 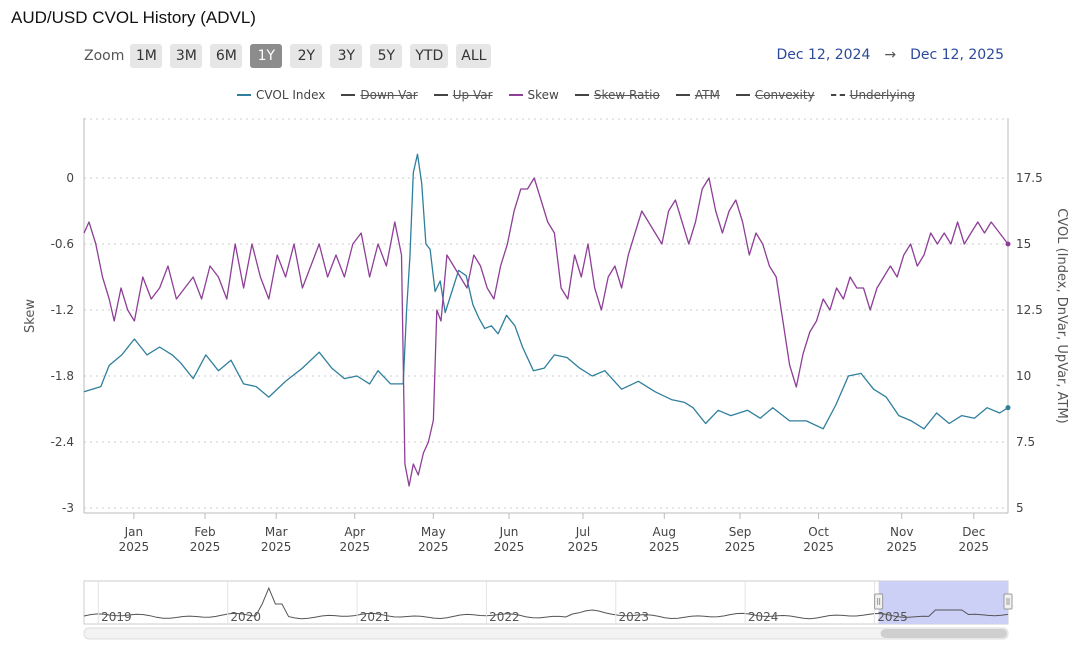 I want to click on zoom-5y-button: 5Y, so click(x=386, y=56).